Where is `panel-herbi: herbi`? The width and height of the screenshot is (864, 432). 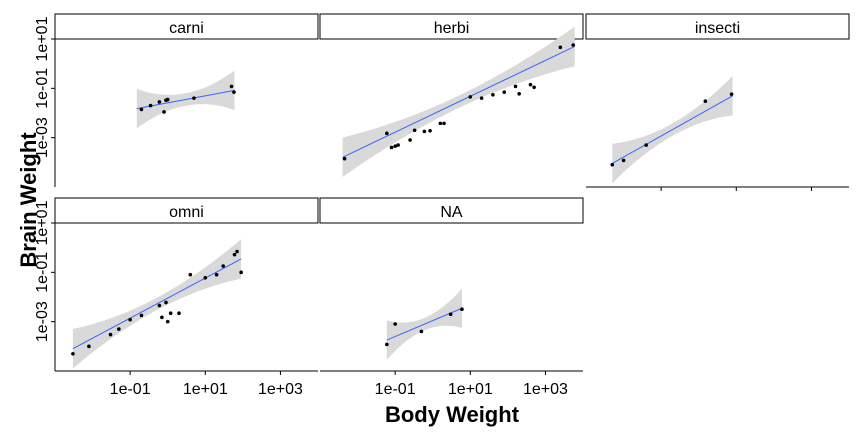
panel-herbi: herbi is located at coordinates (451, 95).